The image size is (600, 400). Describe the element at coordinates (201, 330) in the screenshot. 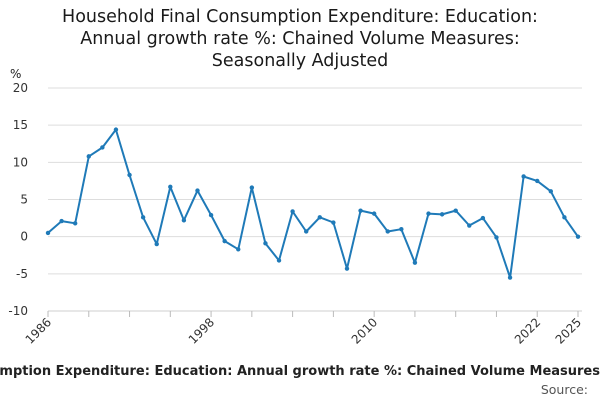

I see `x-tick-label: 1998` at that location.